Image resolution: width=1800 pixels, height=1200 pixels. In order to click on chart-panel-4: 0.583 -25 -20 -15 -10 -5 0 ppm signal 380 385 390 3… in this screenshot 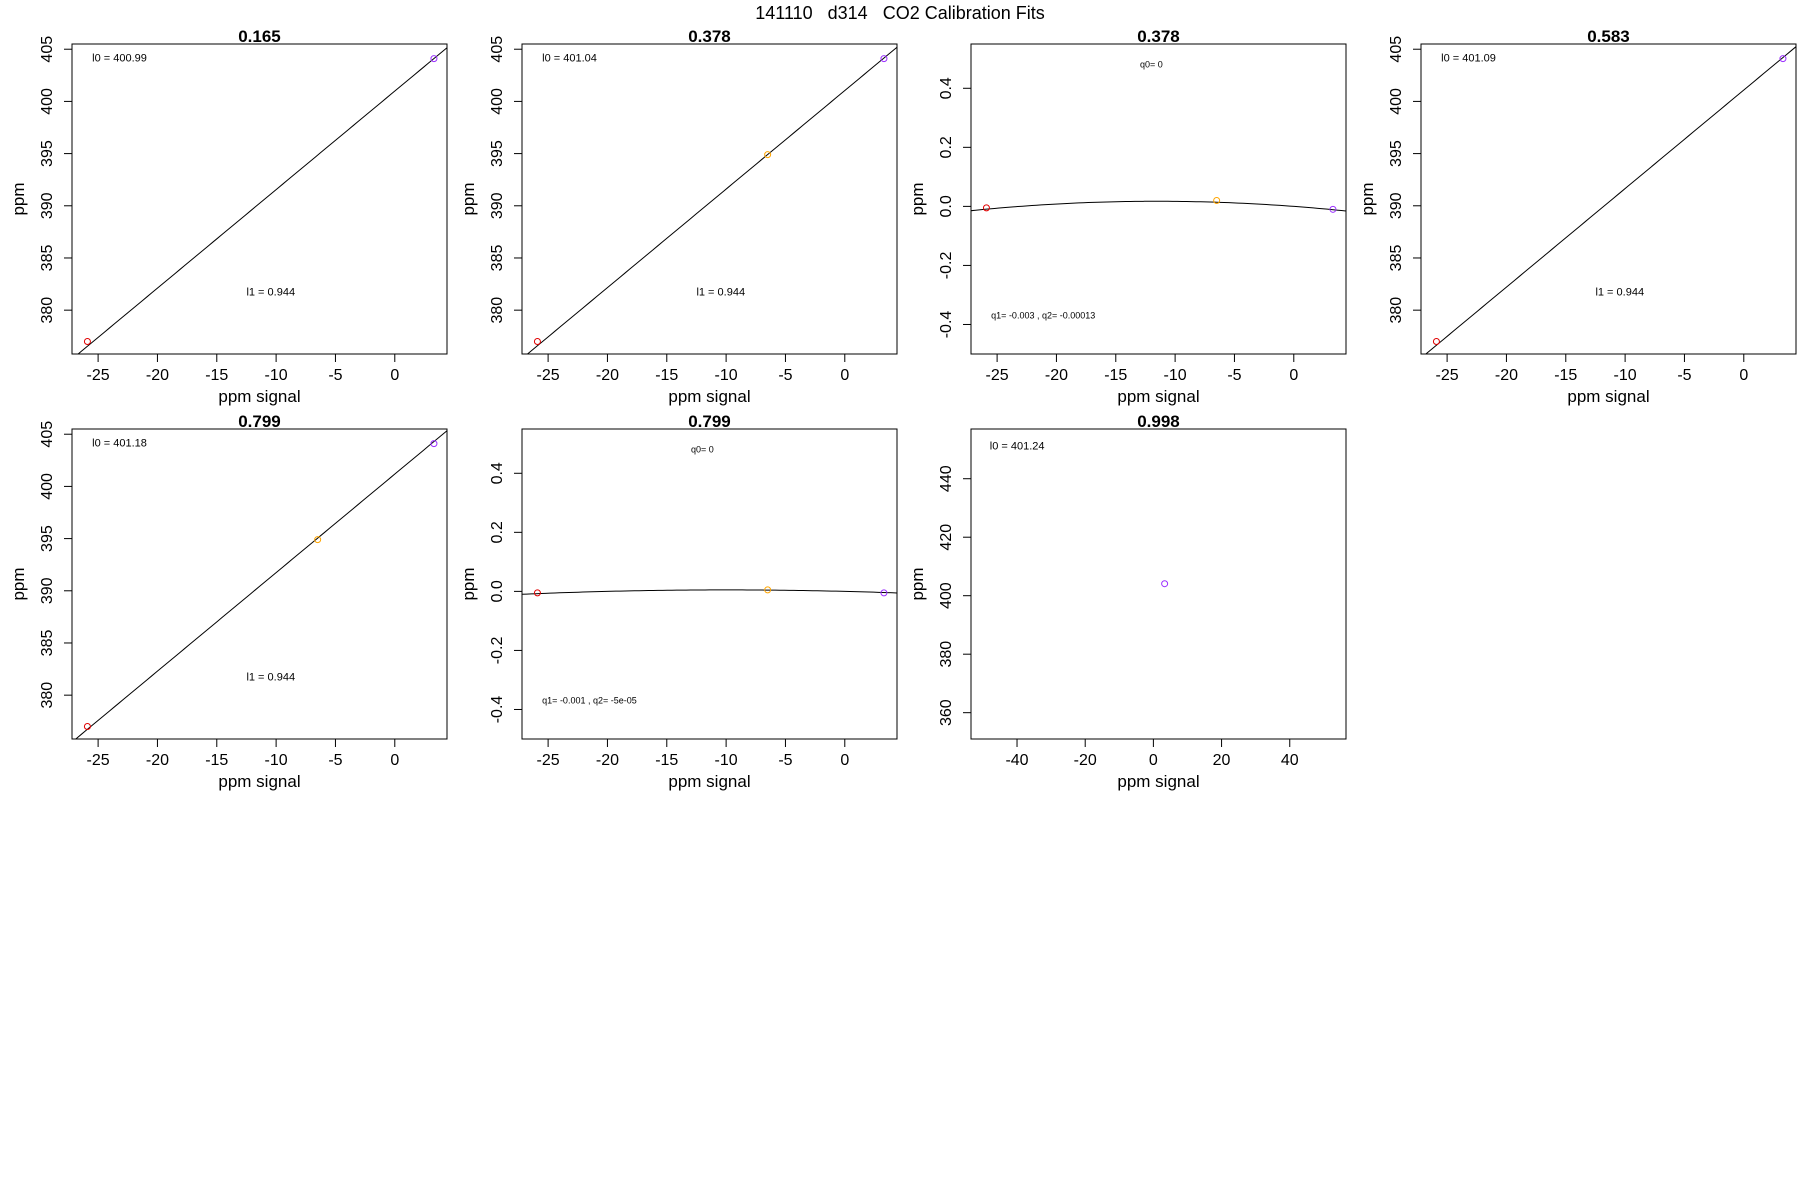, I will do `click(1577, 216)`.